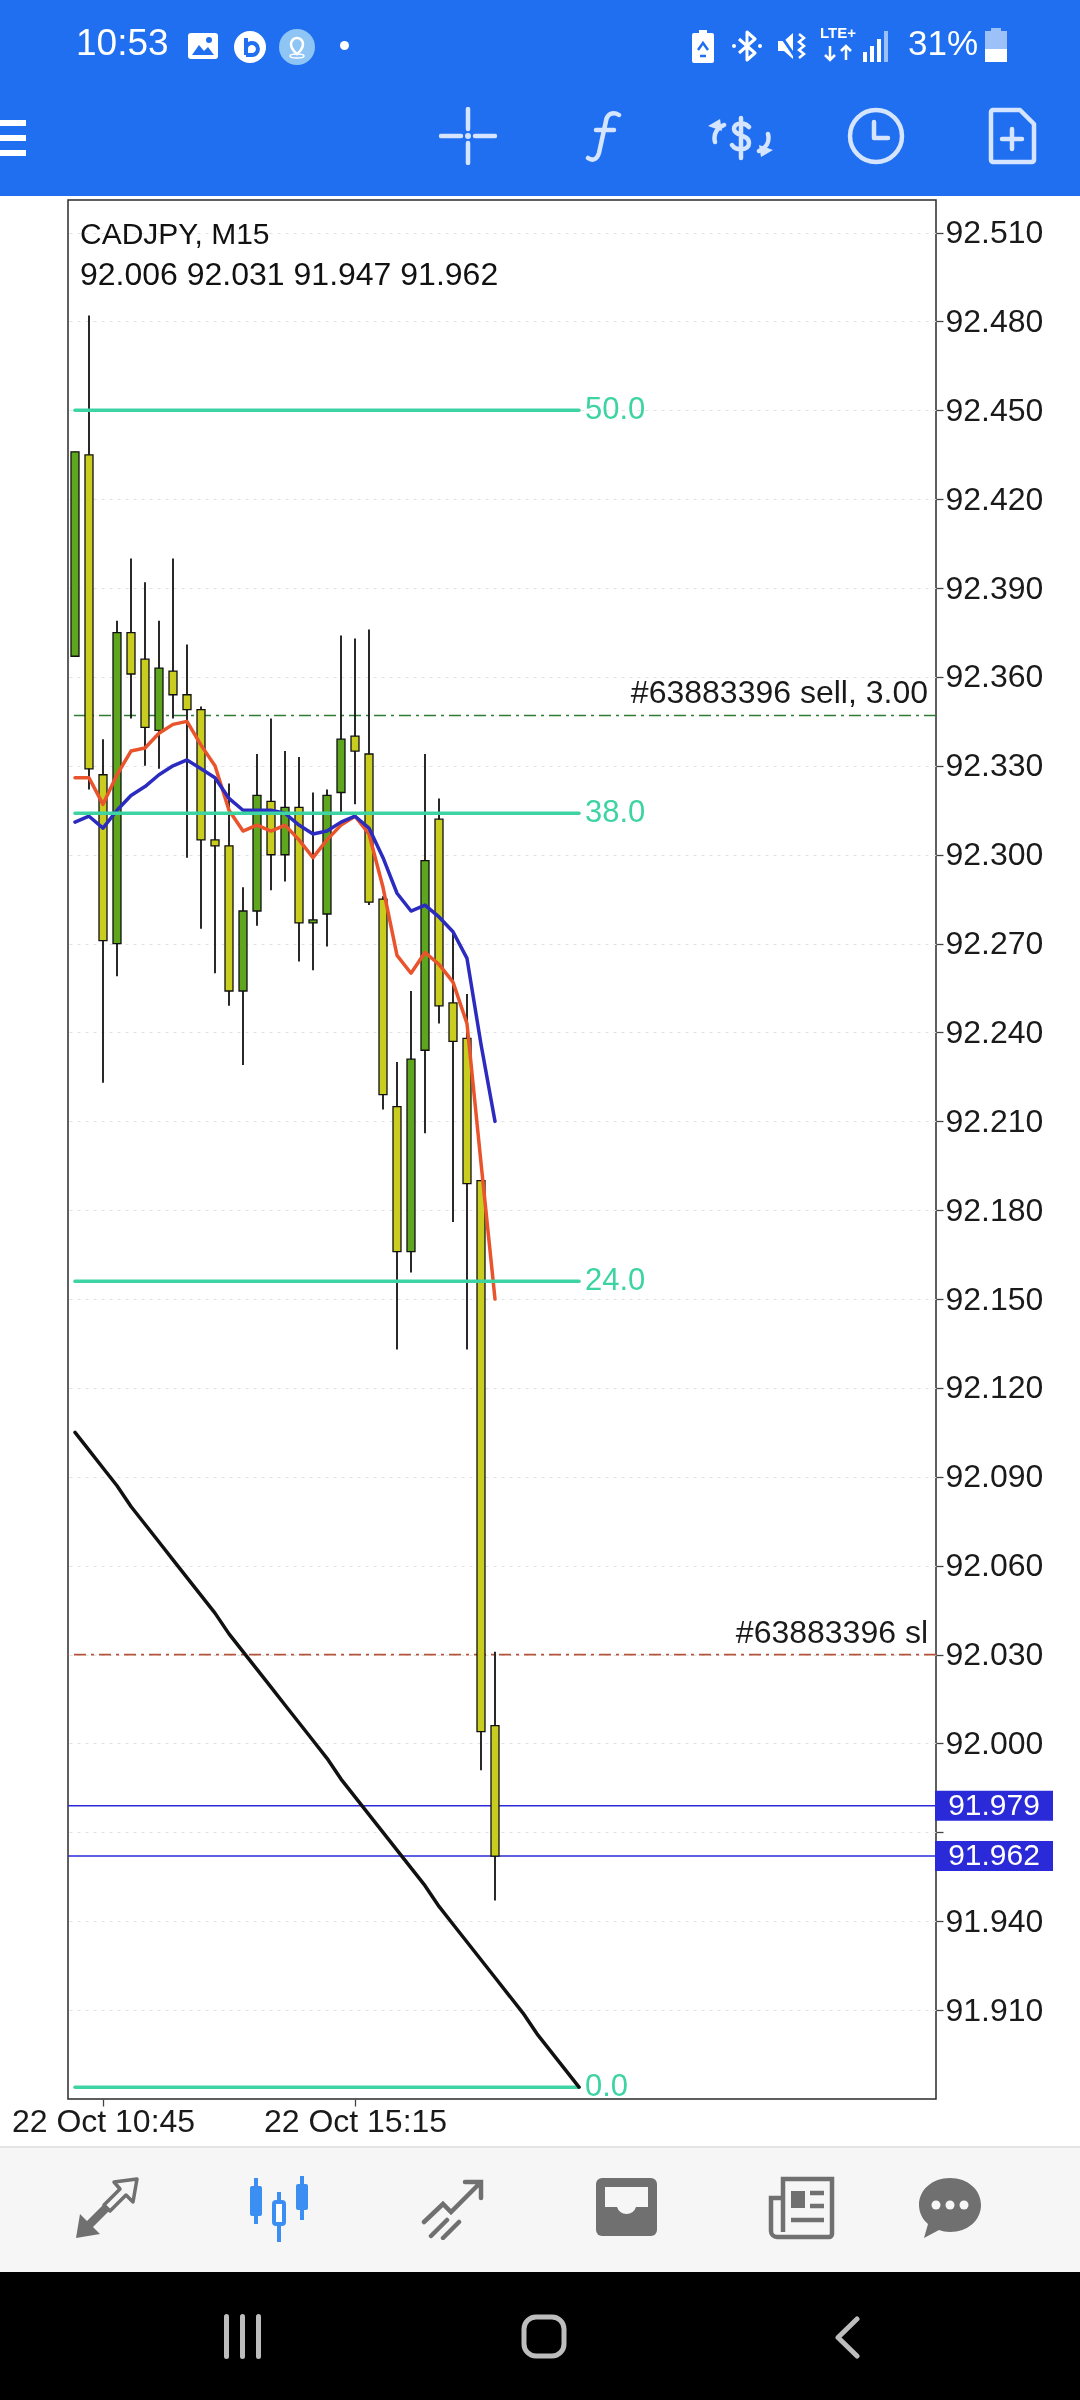 The width and height of the screenshot is (1080, 2400). Describe the element at coordinates (994, 1476) in the screenshot. I see `y-tick-label: 92.090` at that location.